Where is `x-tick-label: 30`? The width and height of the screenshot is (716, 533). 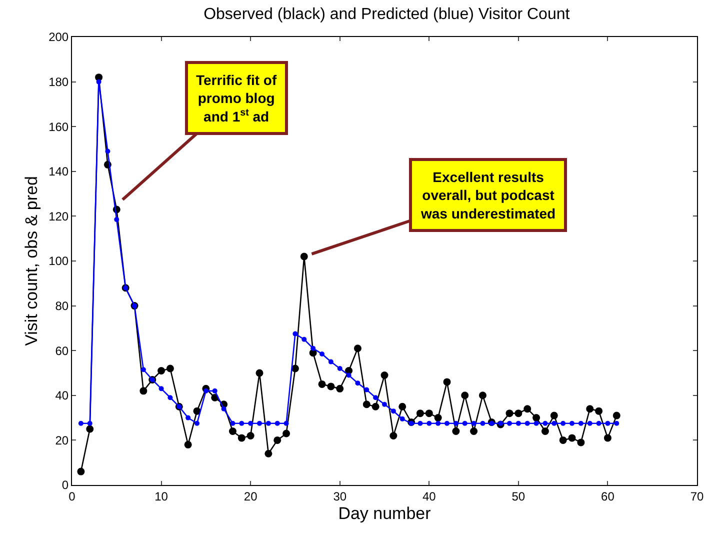
x-tick-label: 30 is located at coordinates (340, 496).